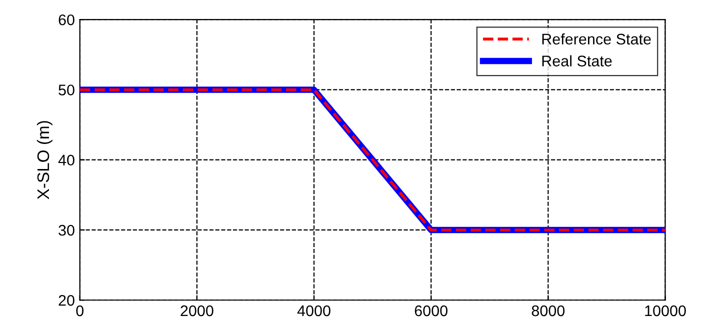 The image size is (713, 332). What do you see at coordinates (66, 90) in the screenshot?
I see `y-tick-label: 50` at bounding box center [66, 90].